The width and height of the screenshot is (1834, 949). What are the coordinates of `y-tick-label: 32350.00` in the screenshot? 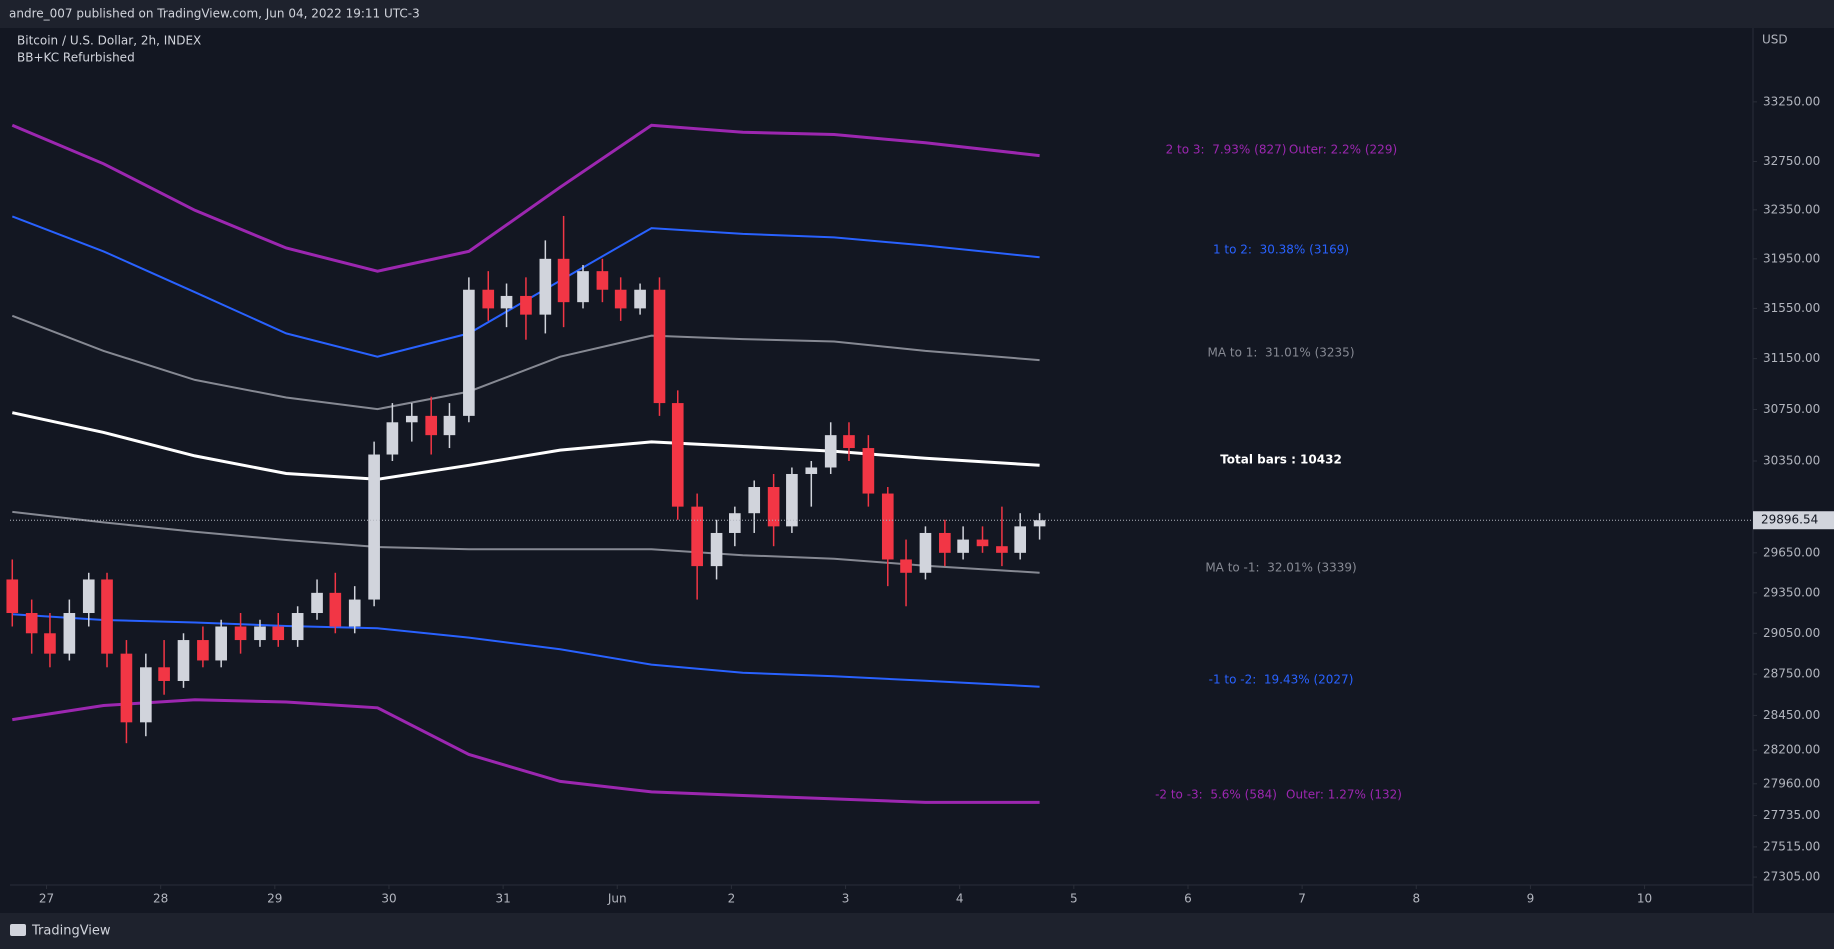 It's located at (1791, 209).